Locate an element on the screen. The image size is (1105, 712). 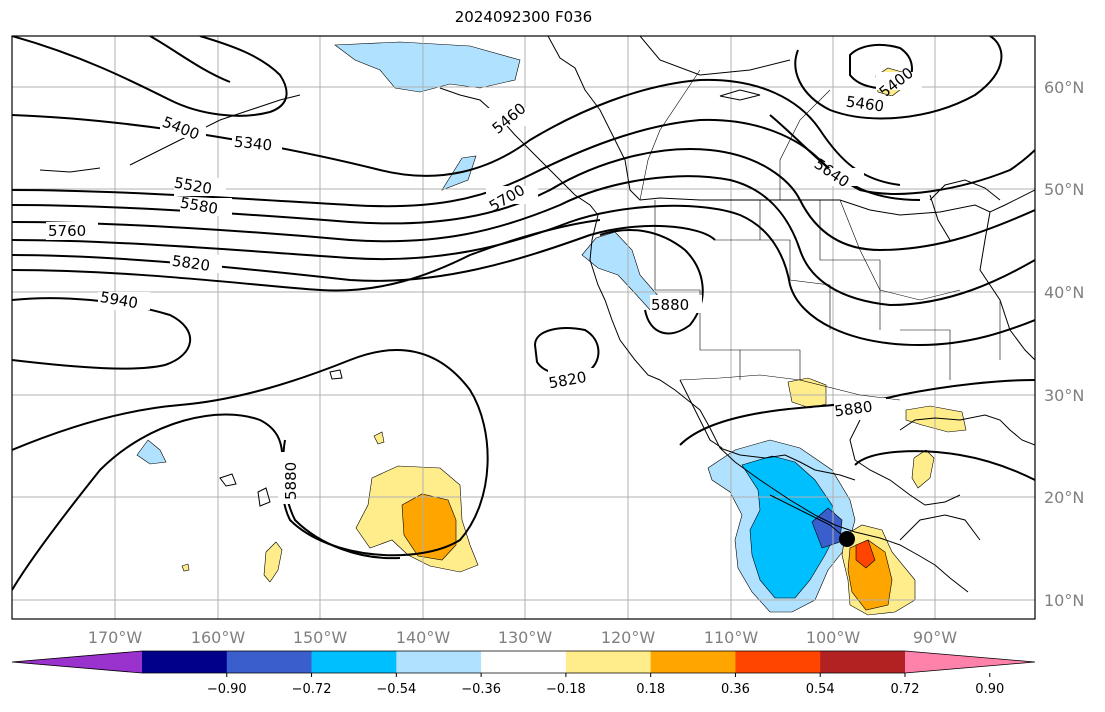
lat-label: 60°N is located at coordinates (1064, 87).